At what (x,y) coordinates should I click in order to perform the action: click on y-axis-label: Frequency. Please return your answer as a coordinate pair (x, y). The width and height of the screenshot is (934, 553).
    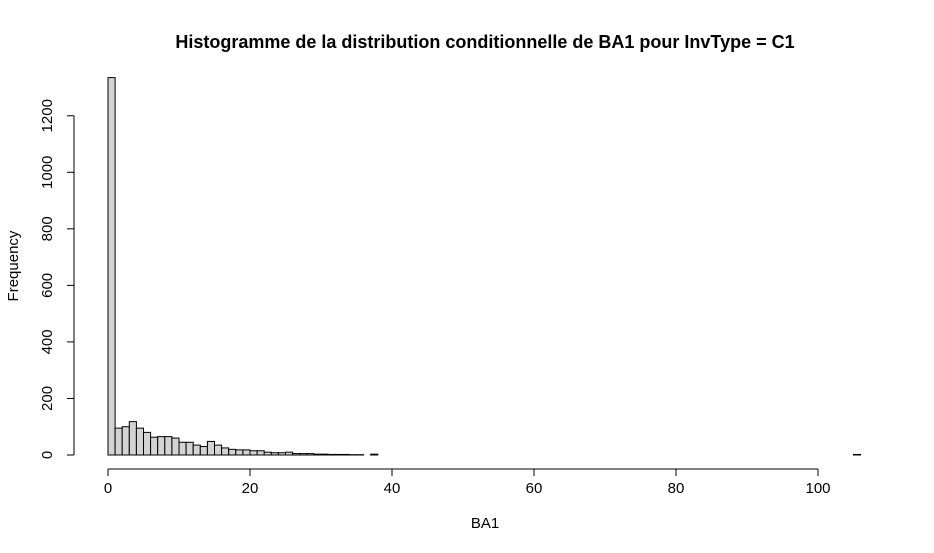
    Looking at the image, I should click on (13, 265).